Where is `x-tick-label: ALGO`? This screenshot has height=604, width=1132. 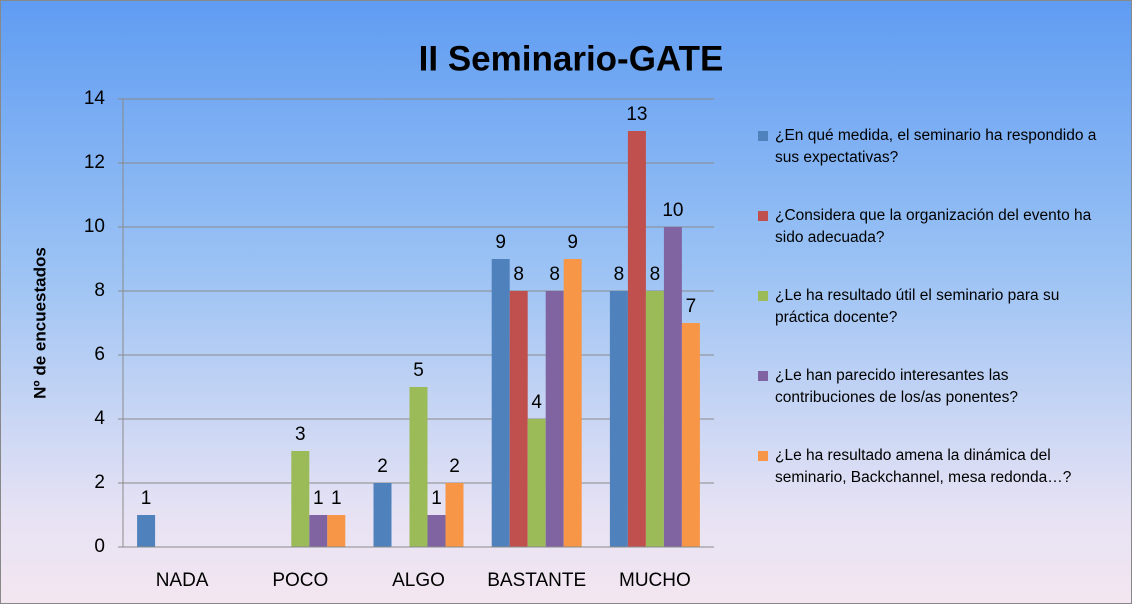 x-tick-label: ALGO is located at coordinates (418, 580).